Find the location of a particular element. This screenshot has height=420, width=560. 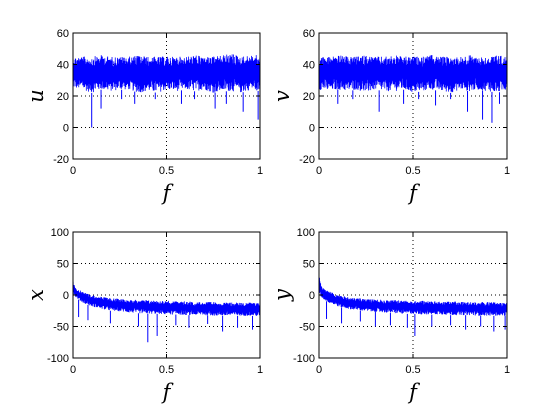

y-axis-label: y is located at coordinates (282, 295).